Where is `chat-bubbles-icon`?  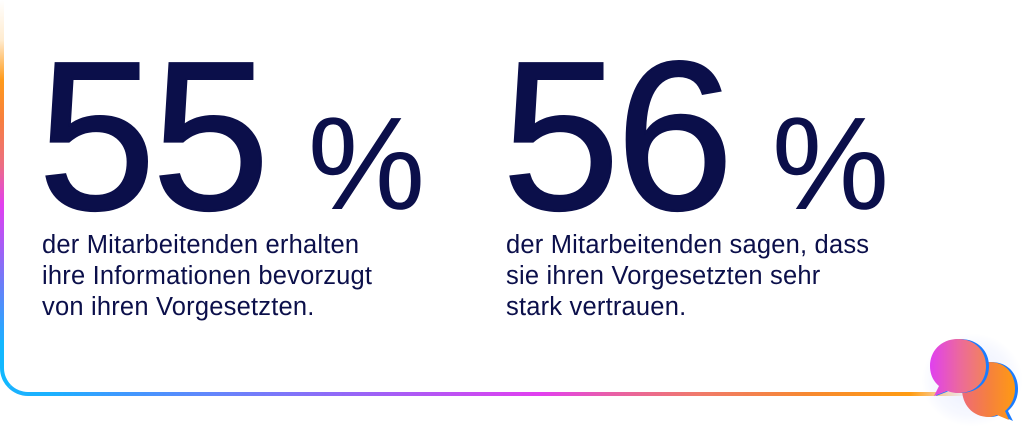 chat-bubbles-icon is located at coordinates (968, 376).